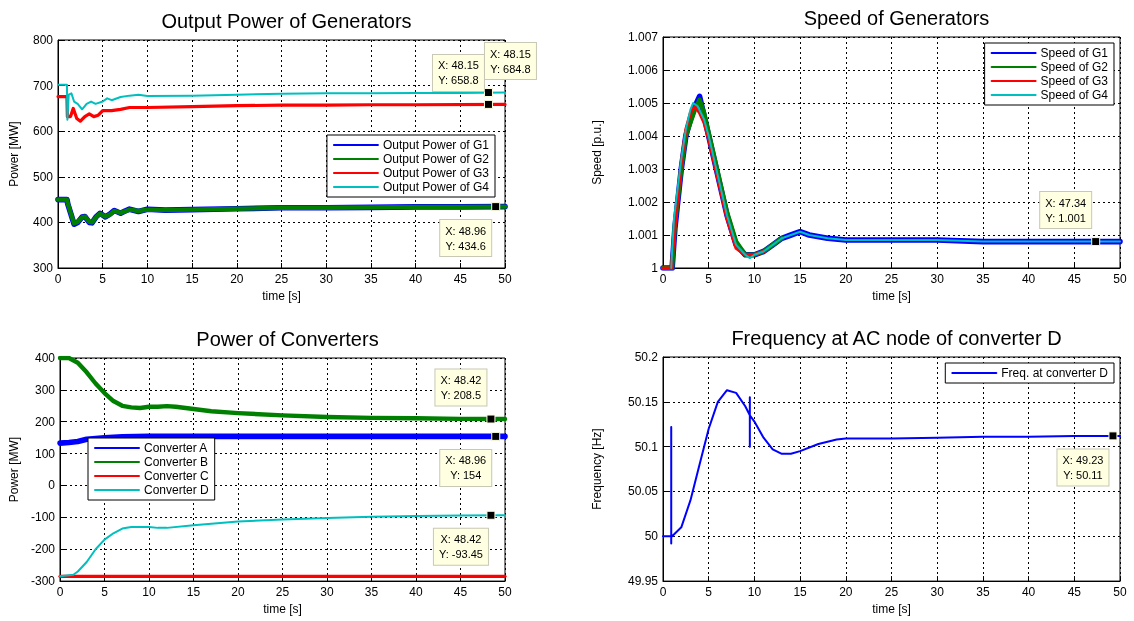 This screenshot has width=1134, height=621. What do you see at coordinates (643, 235) in the screenshot?
I see `y-tick-label: 1.001` at bounding box center [643, 235].